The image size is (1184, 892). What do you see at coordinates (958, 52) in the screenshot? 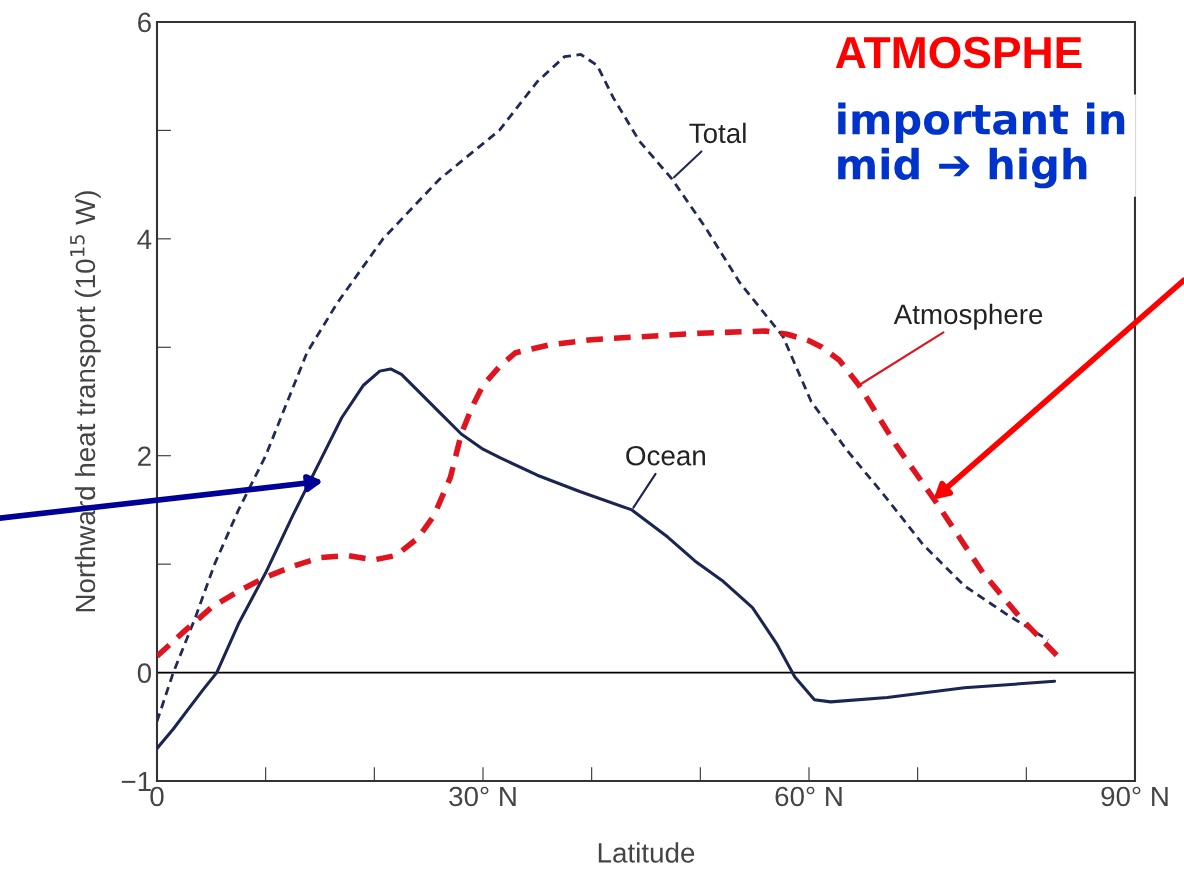
I see `annotation: ATMOSPHE` at bounding box center [958, 52].